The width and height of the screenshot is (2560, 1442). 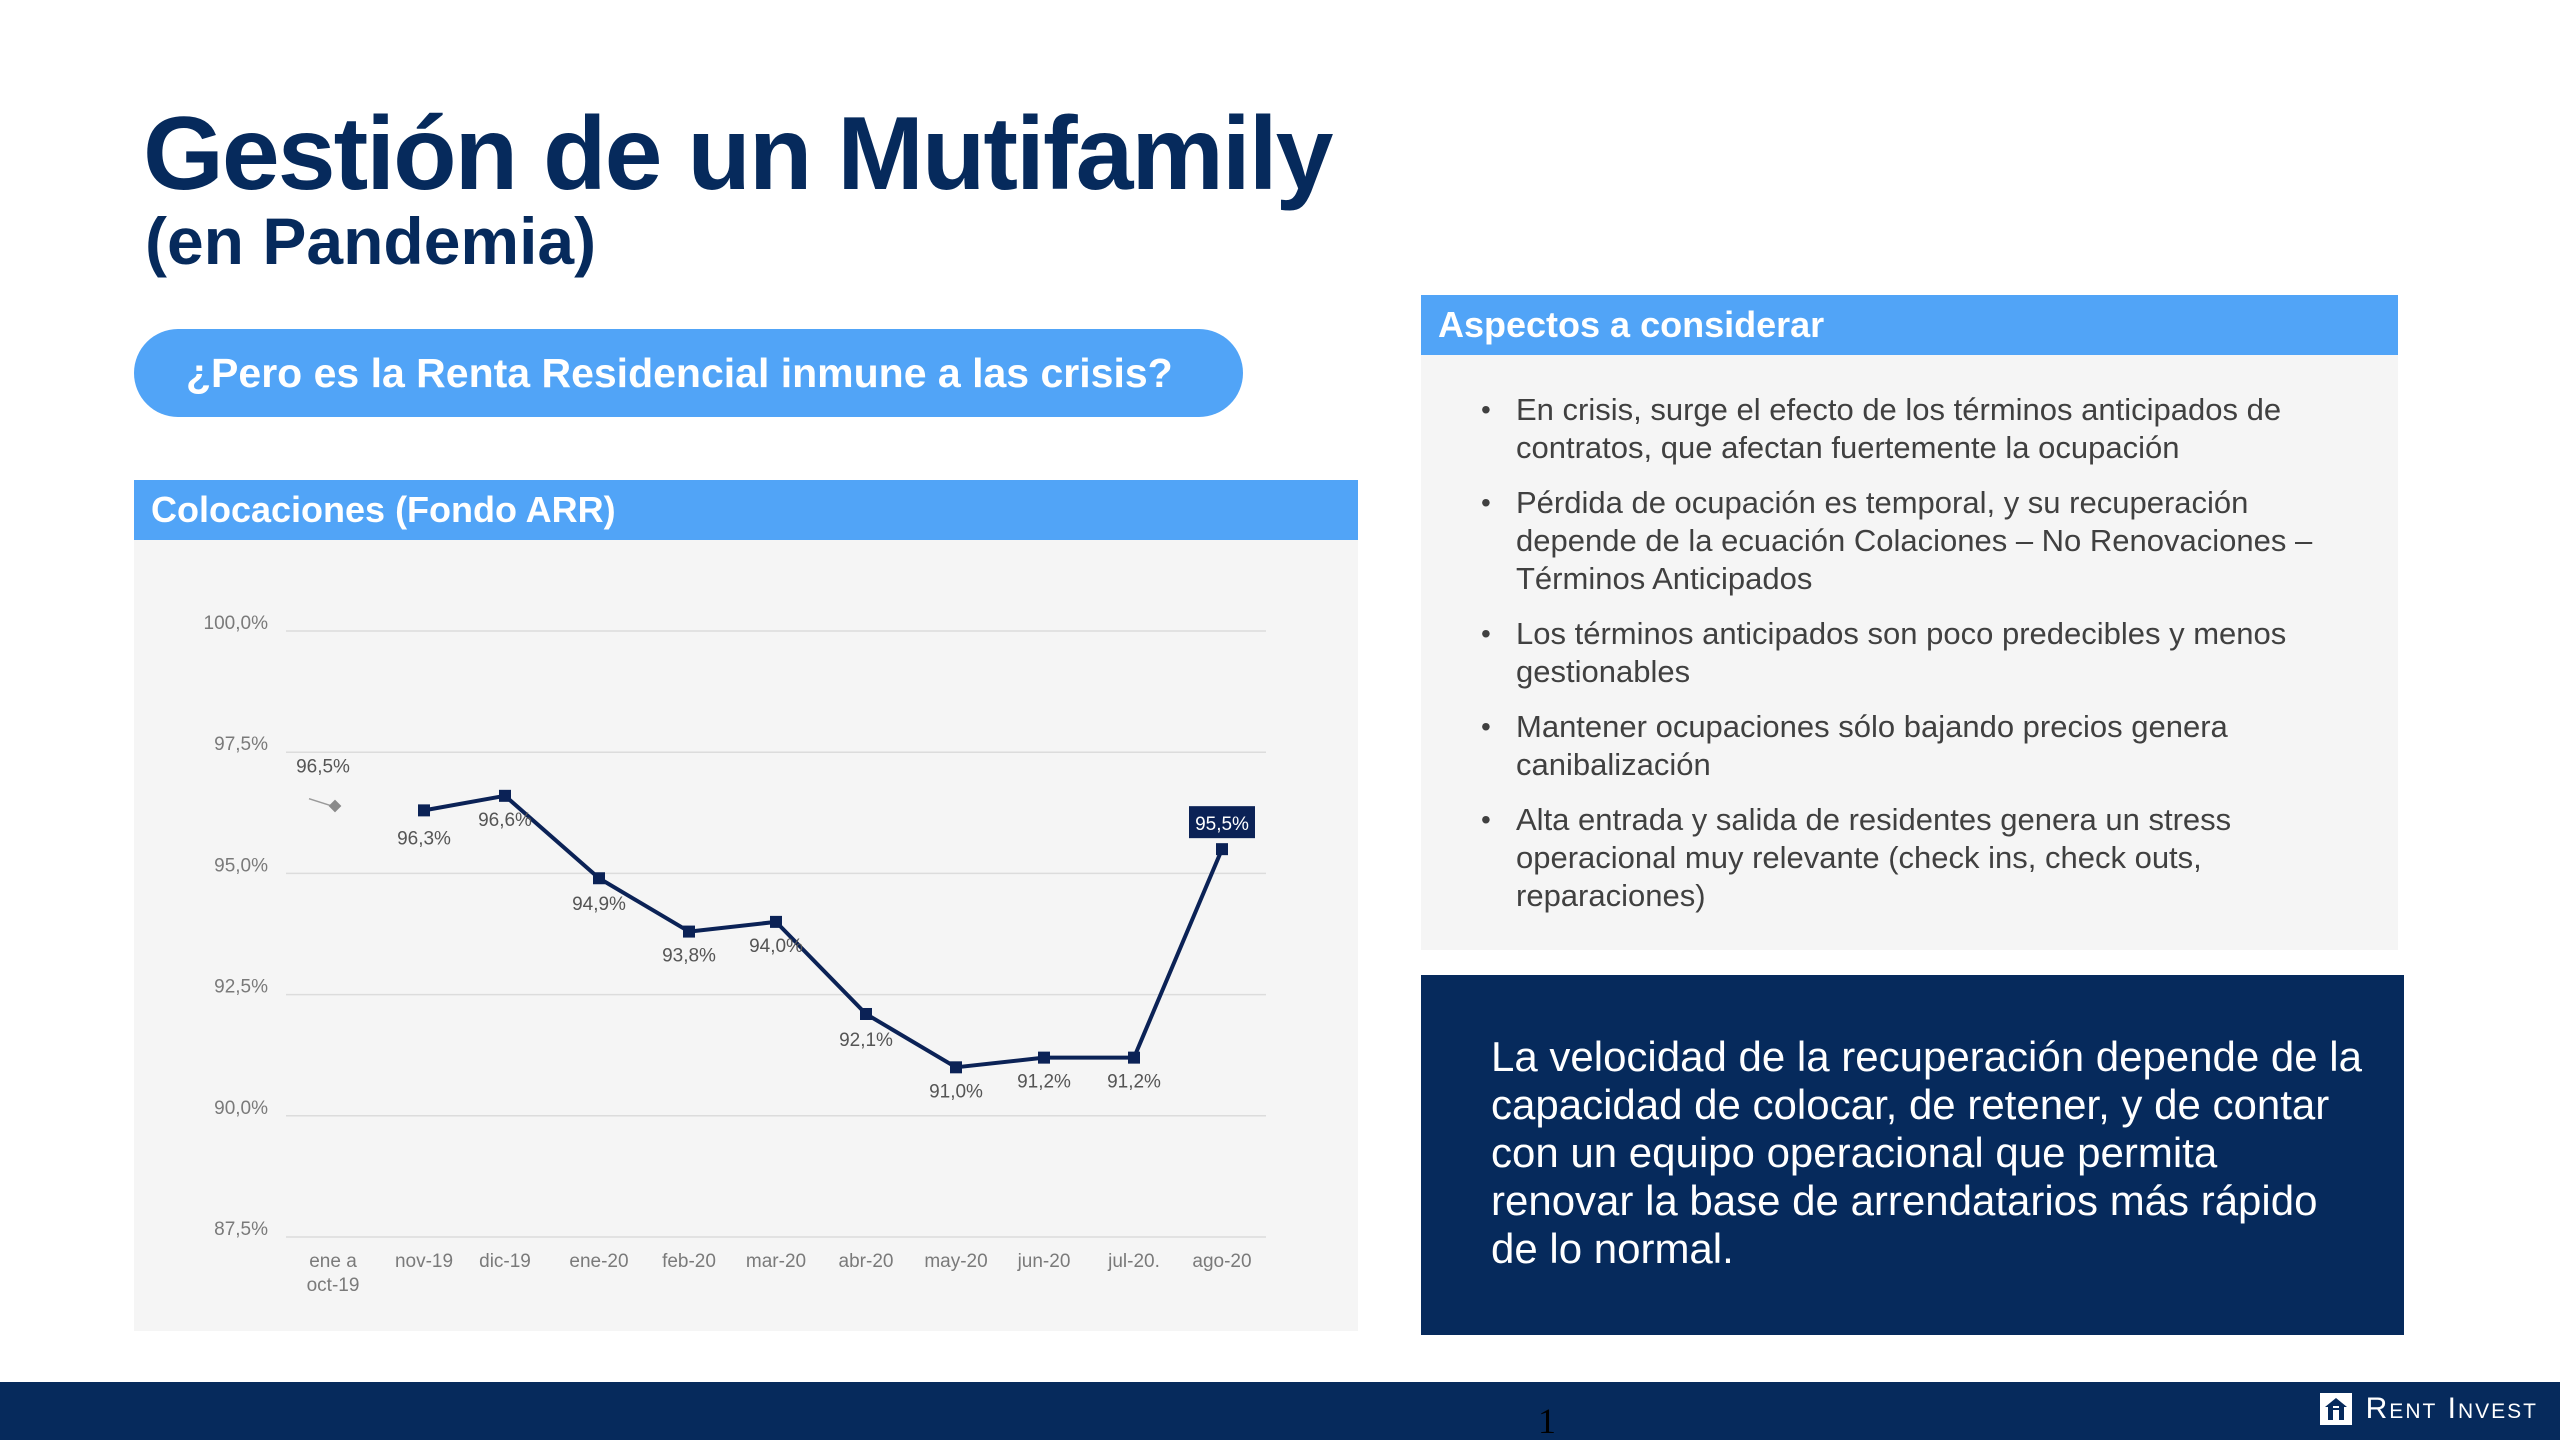 What do you see at coordinates (2451, 1408) in the screenshot?
I see `logo-text: Rent Invest` at bounding box center [2451, 1408].